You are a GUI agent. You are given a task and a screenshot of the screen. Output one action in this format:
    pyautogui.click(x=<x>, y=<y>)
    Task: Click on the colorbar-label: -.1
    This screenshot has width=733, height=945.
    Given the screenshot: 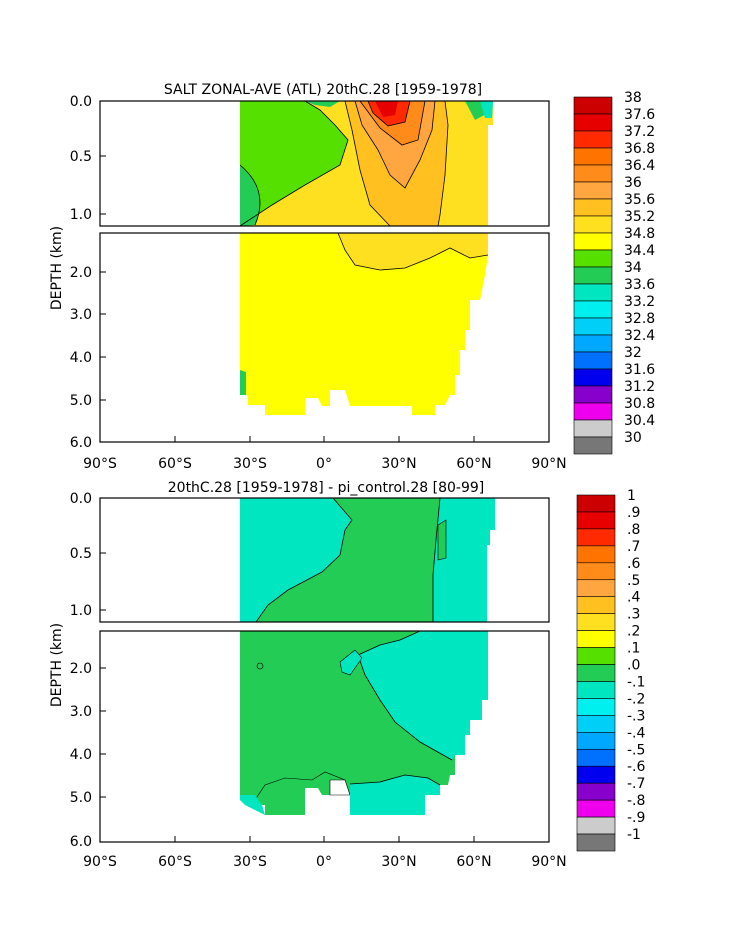 What is the action you would take?
    pyautogui.click(x=636, y=682)
    